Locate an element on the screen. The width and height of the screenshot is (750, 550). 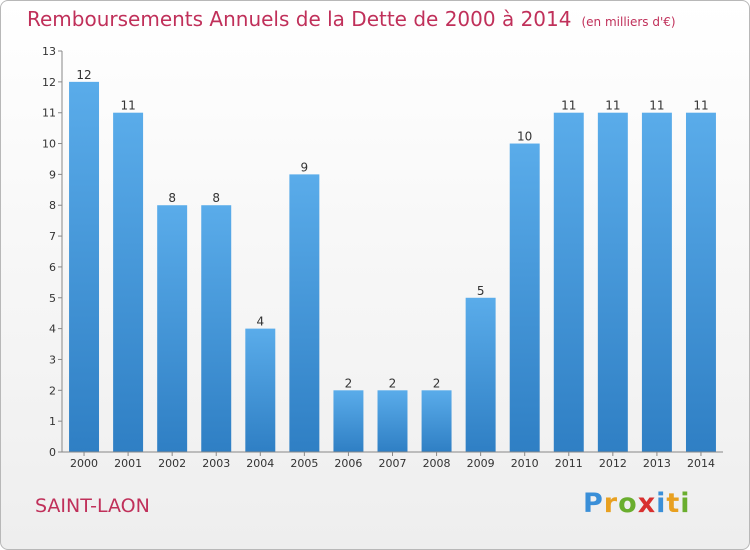
data-label: 9 is located at coordinates (305, 167).